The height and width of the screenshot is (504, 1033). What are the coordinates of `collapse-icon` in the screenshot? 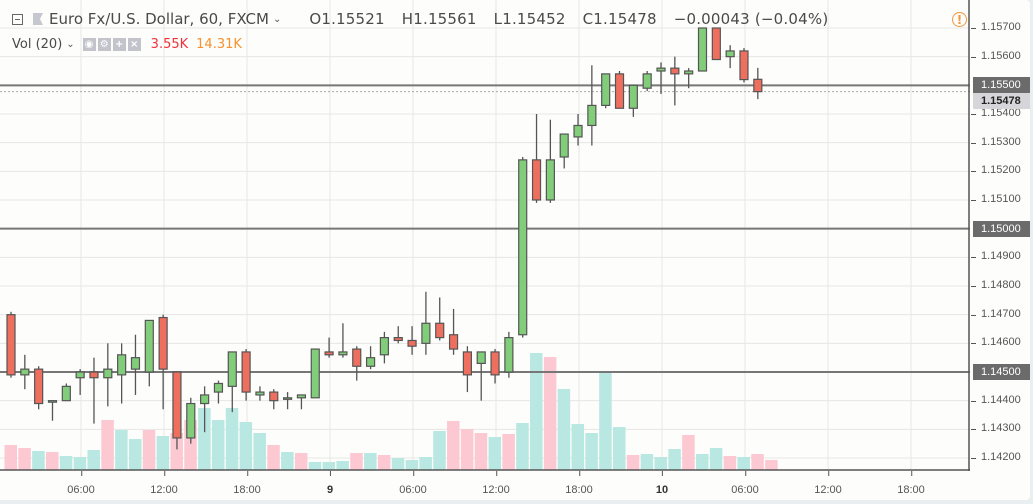 It's located at (17, 19).